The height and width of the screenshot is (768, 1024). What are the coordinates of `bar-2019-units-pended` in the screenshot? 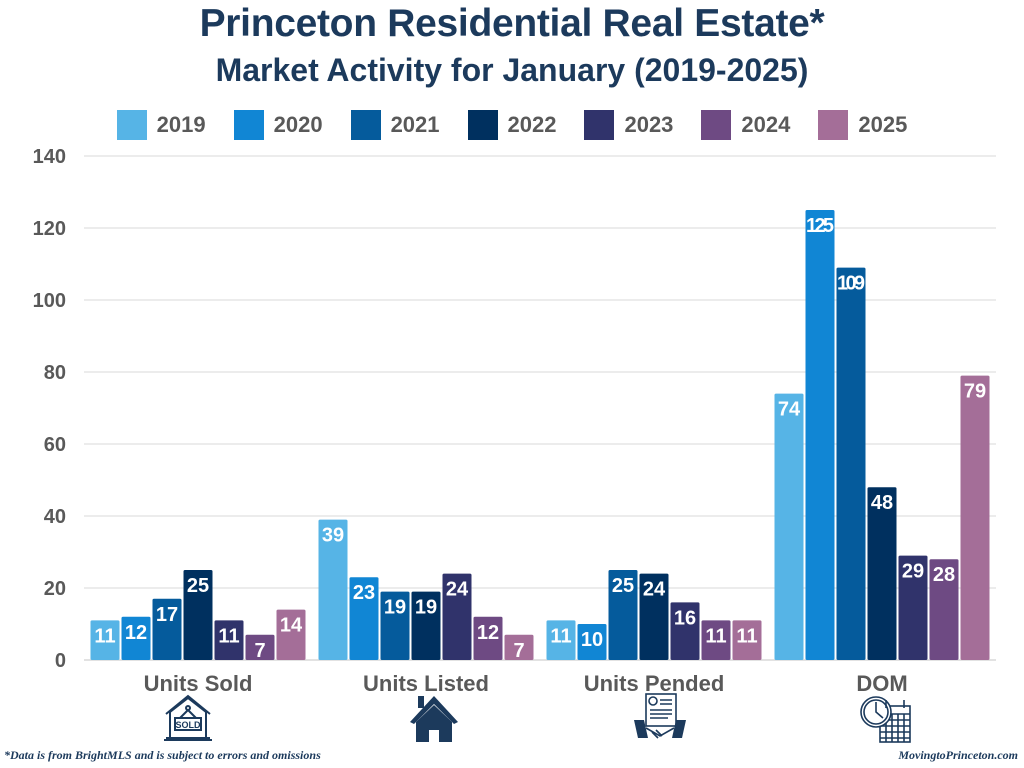 It's located at (561, 640).